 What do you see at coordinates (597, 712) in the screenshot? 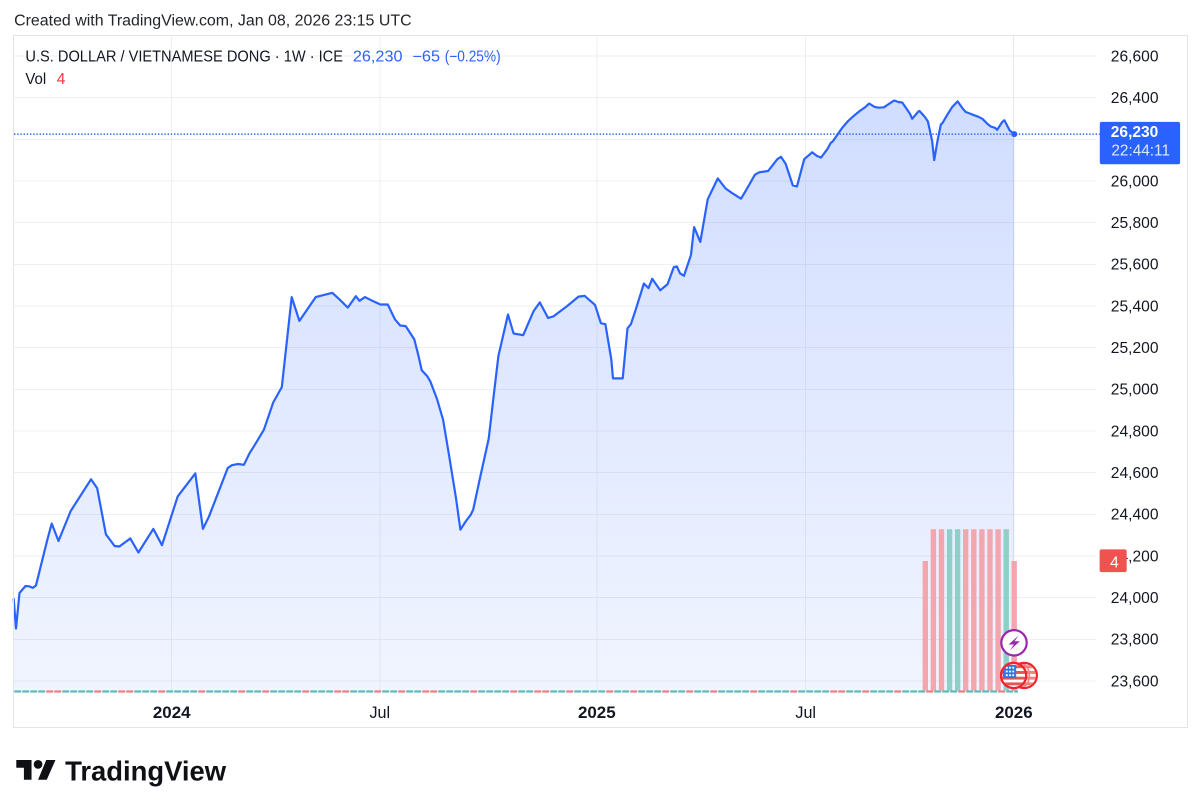
I see `svg-text: 2025` at bounding box center [597, 712].